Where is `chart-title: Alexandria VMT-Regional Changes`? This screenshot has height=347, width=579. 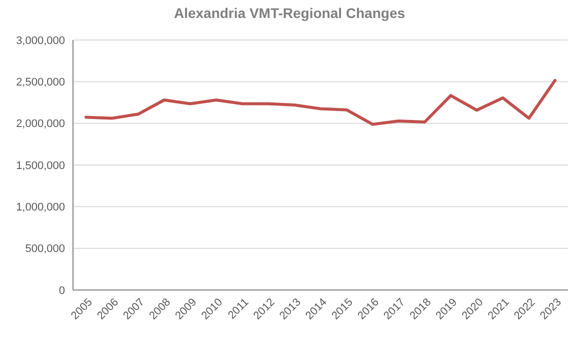
chart-title: Alexandria VMT-Regional Changes is located at coordinates (290, 13).